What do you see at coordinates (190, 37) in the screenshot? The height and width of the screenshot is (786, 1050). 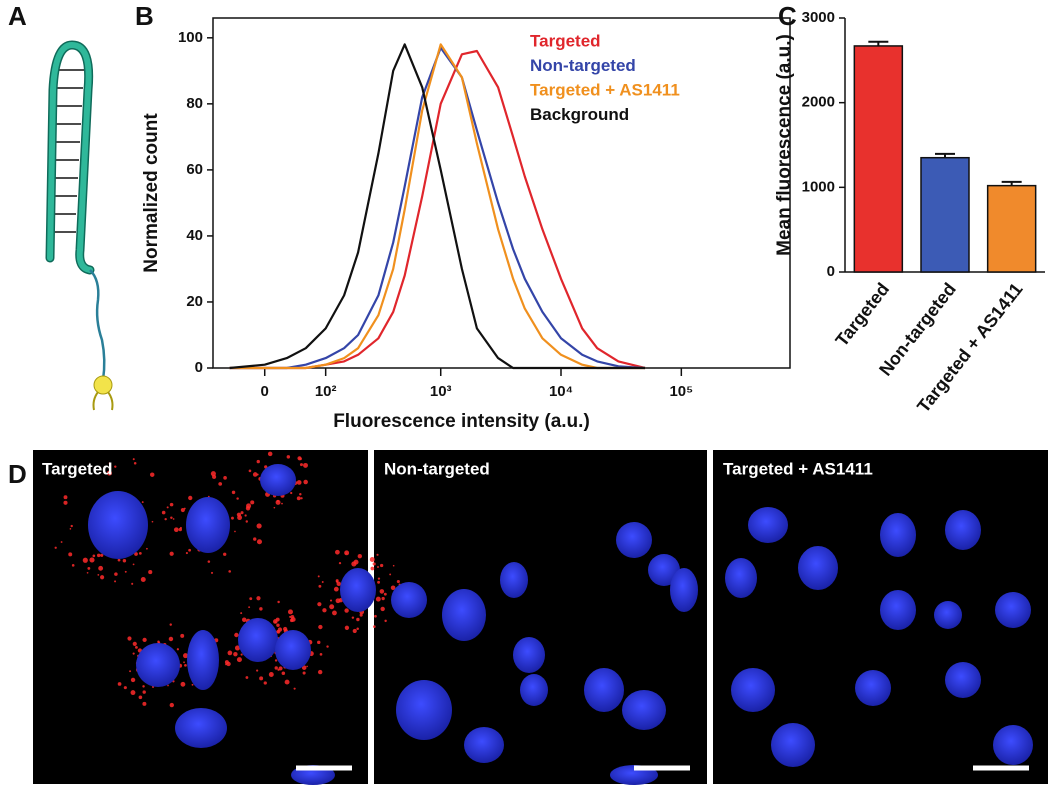 I see `y-tick-label: 100` at bounding box center [190, 37].